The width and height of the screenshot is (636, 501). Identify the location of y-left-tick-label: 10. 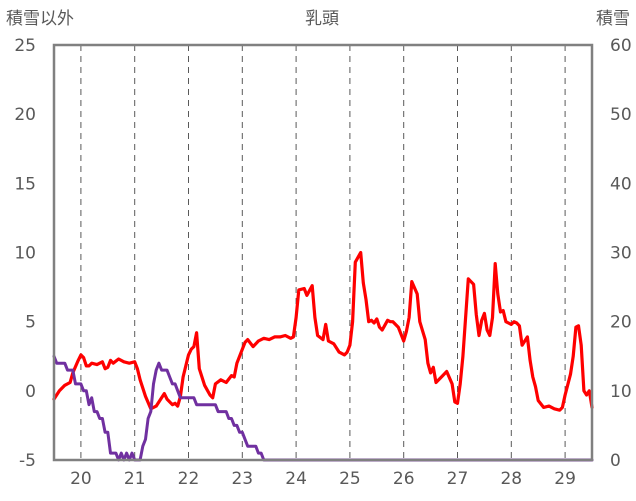
(25, 254).